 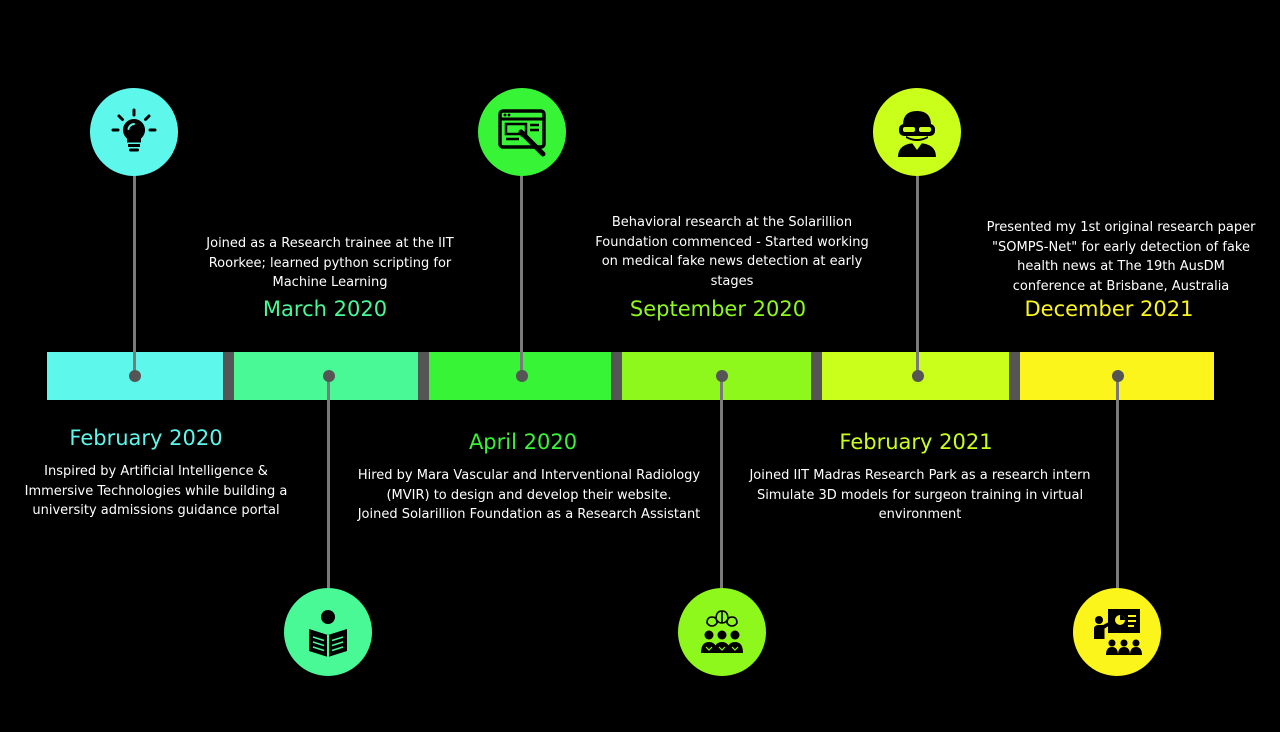 I want to click on milestone-6-date: December 2021, so click(x=1109, y=309).